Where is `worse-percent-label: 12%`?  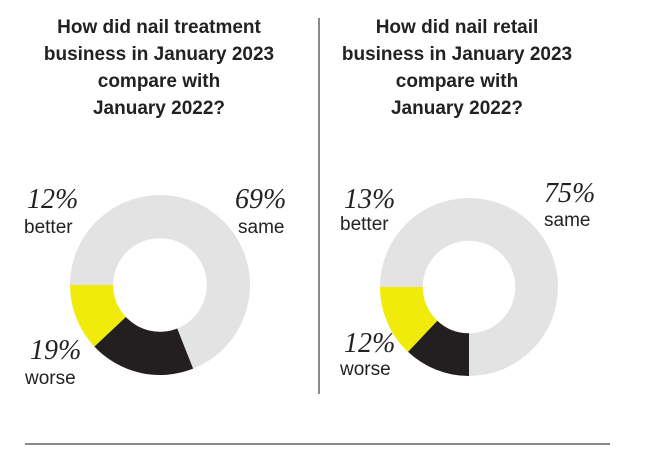 worse-percent-label: 12% is located at coordinates (370, 343).